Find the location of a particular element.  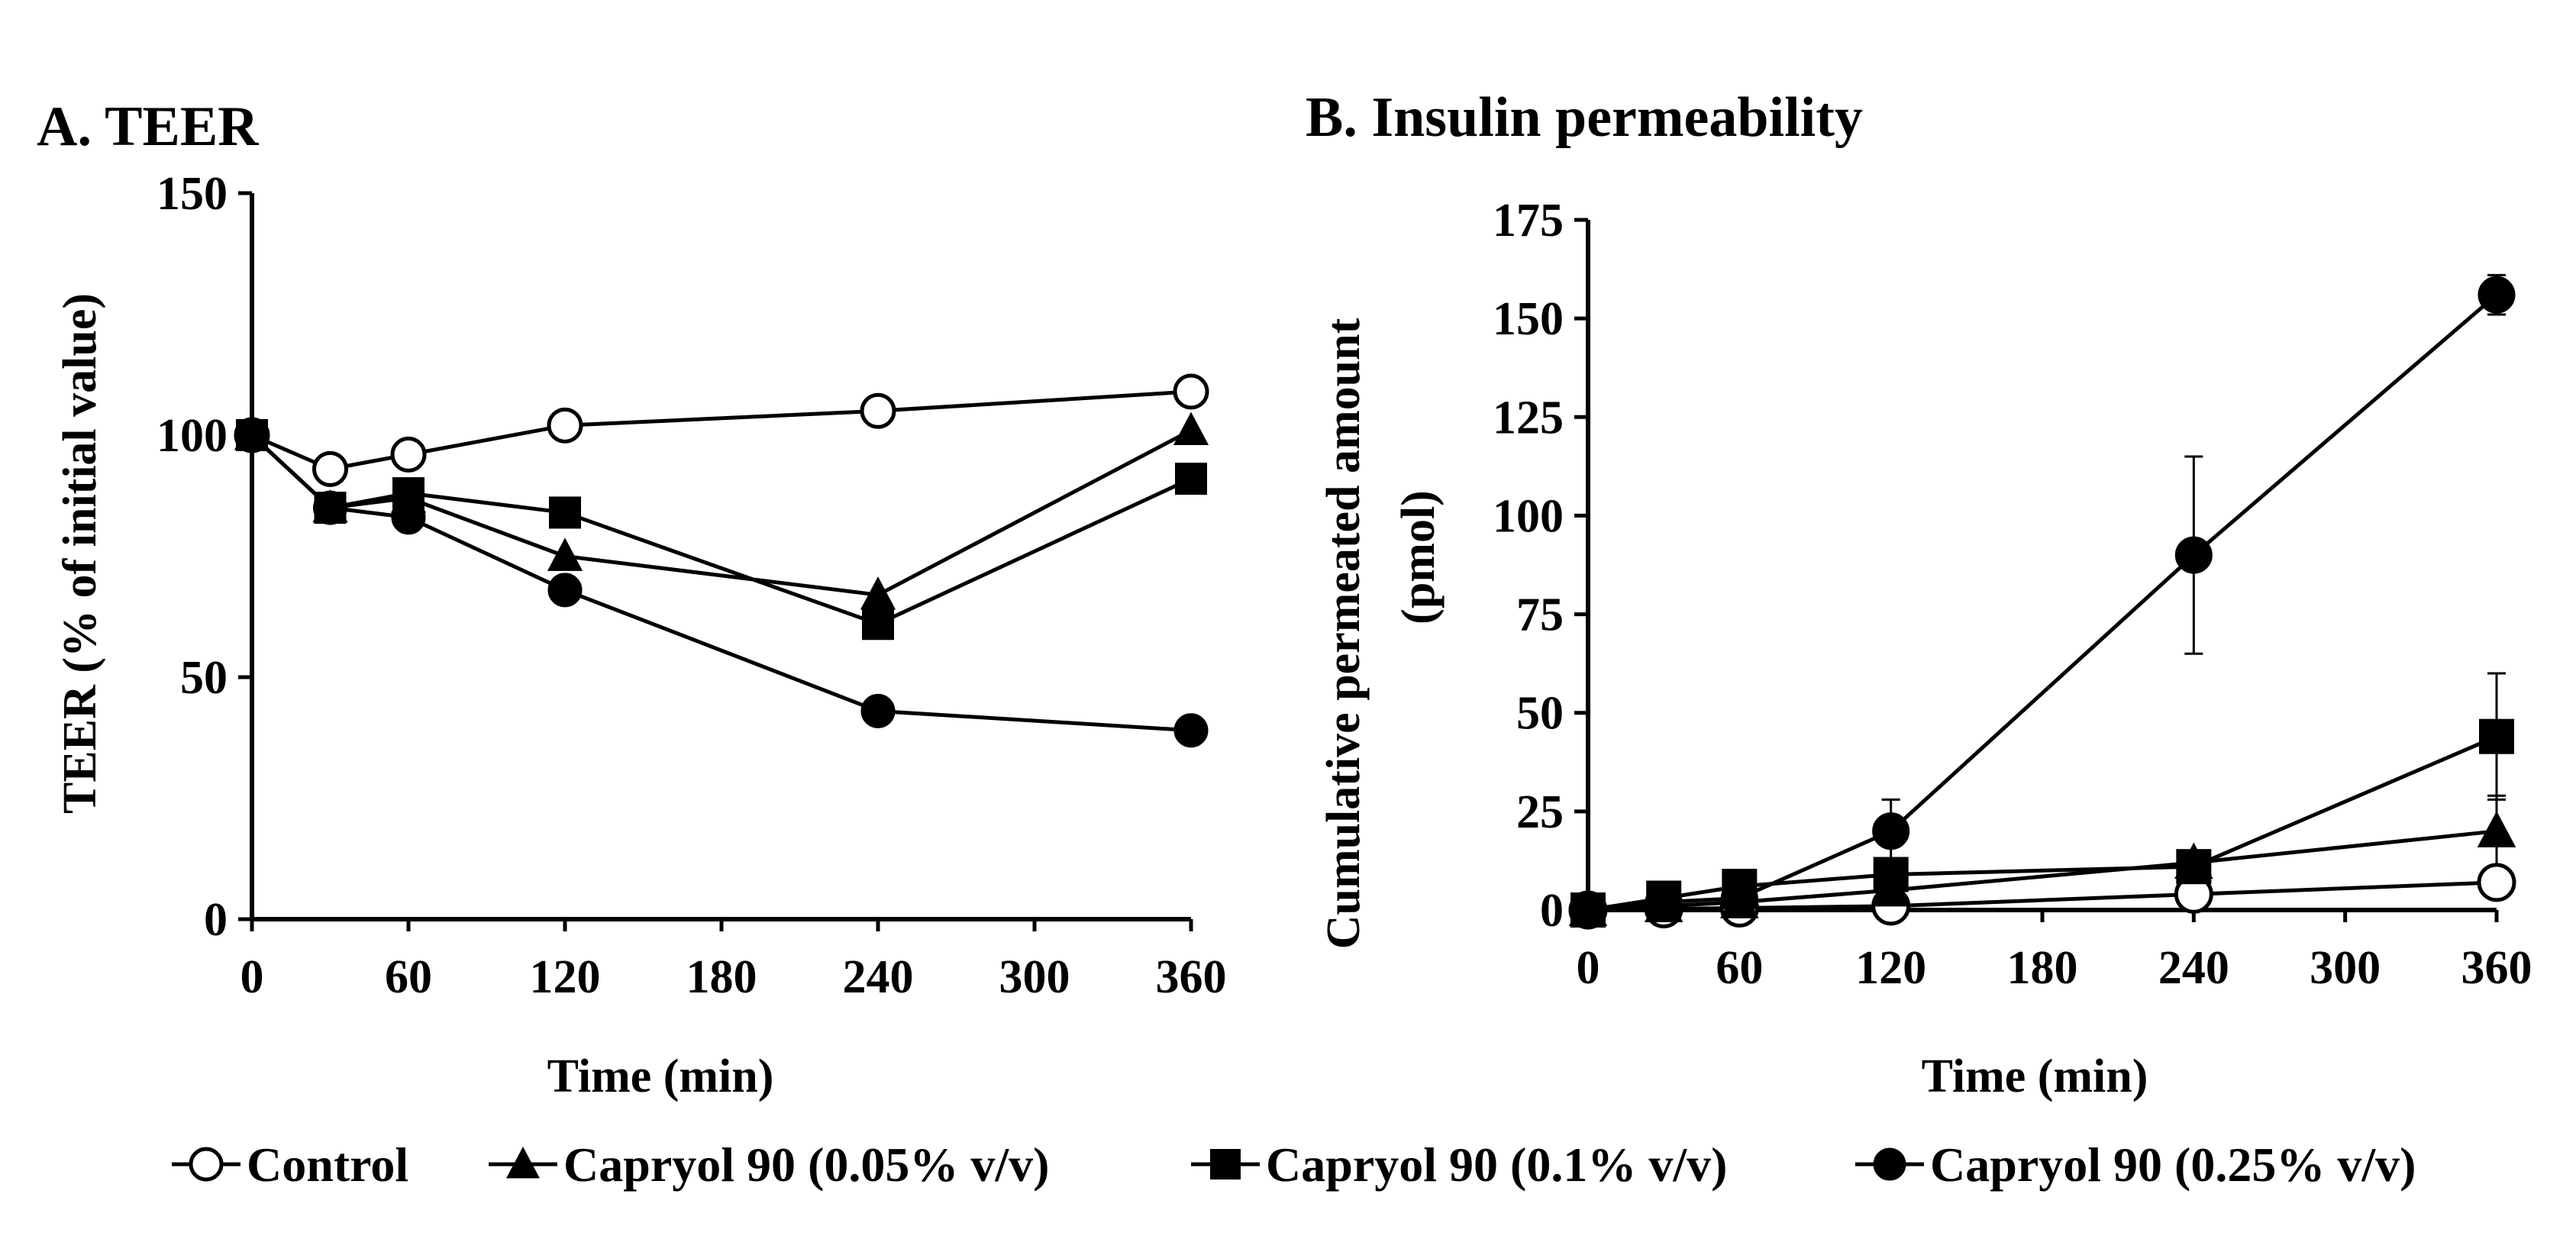

legend-item-capryol-90-0-1-v-v: Capryol 90 (0.1% v/v) is located at coordinates (1459, 1165).